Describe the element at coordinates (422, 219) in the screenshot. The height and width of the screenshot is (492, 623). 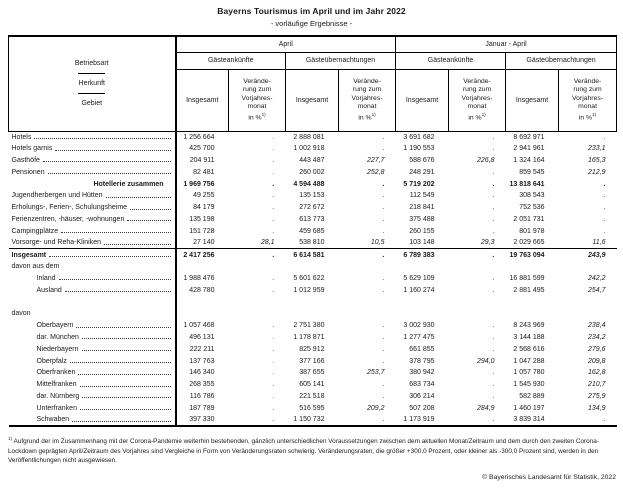
I see `total-value-cell: 375 488` at that location.